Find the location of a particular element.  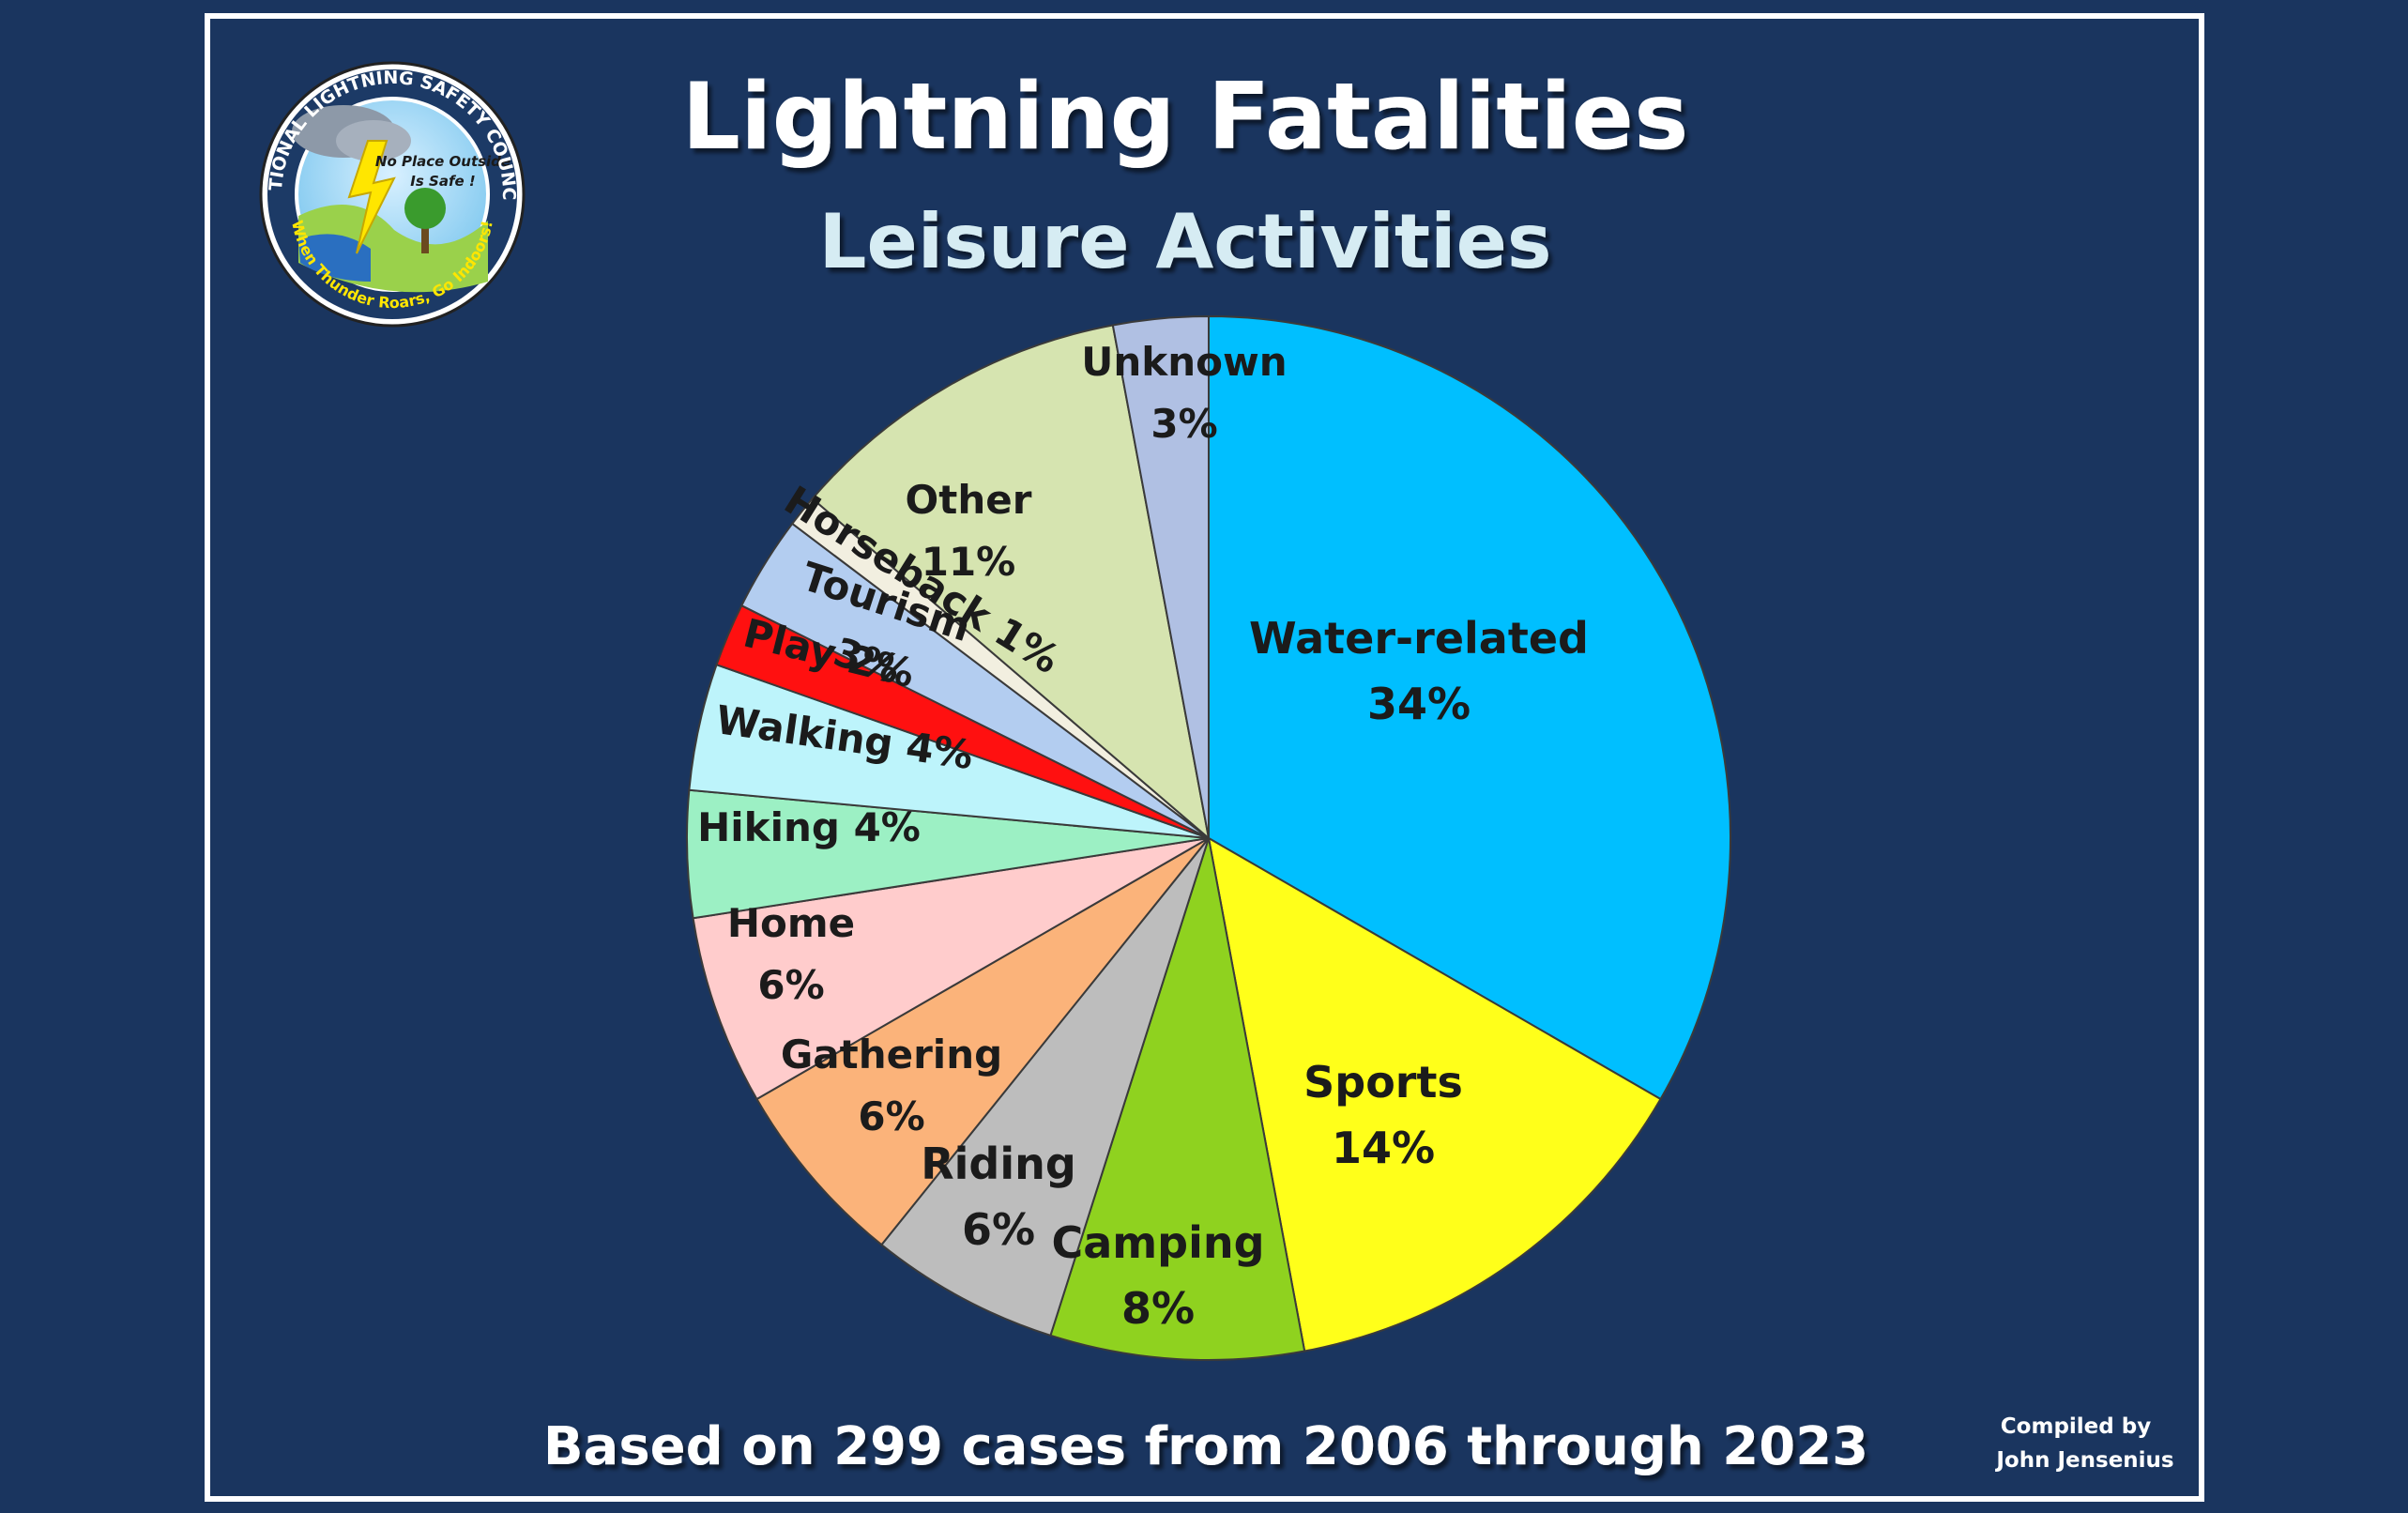

slice-label-camping: Camping 8% is located at coordinates (1157, 1275).